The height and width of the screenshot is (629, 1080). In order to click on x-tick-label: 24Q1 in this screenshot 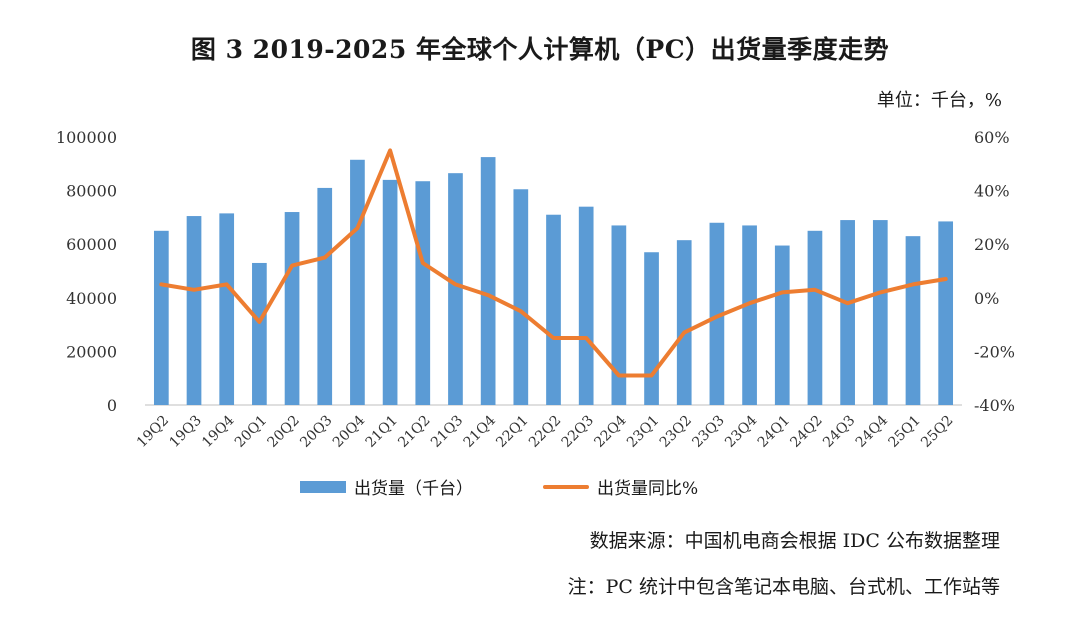, I will do `click(774, 432)`.